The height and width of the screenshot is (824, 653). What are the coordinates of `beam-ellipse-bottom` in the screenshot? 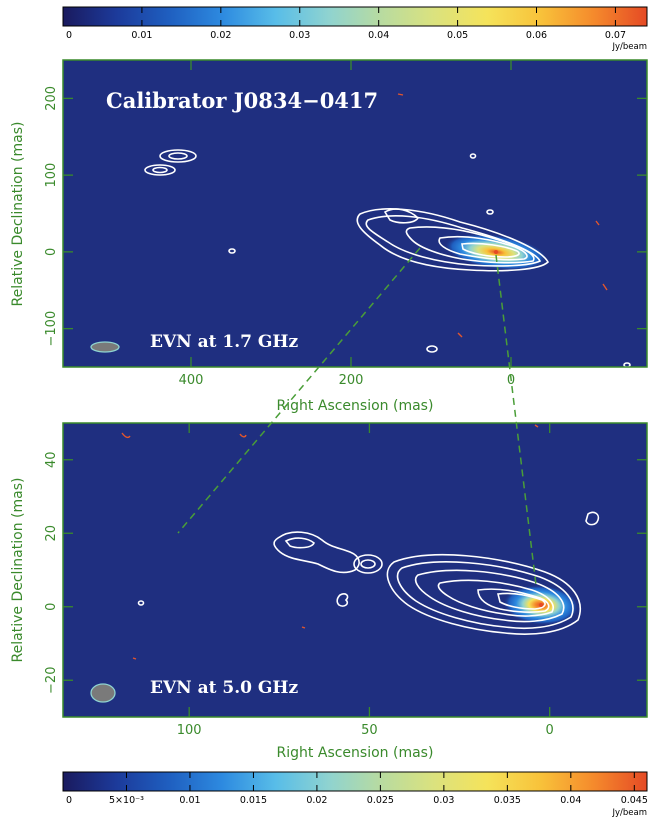 It's located at (103, 693).